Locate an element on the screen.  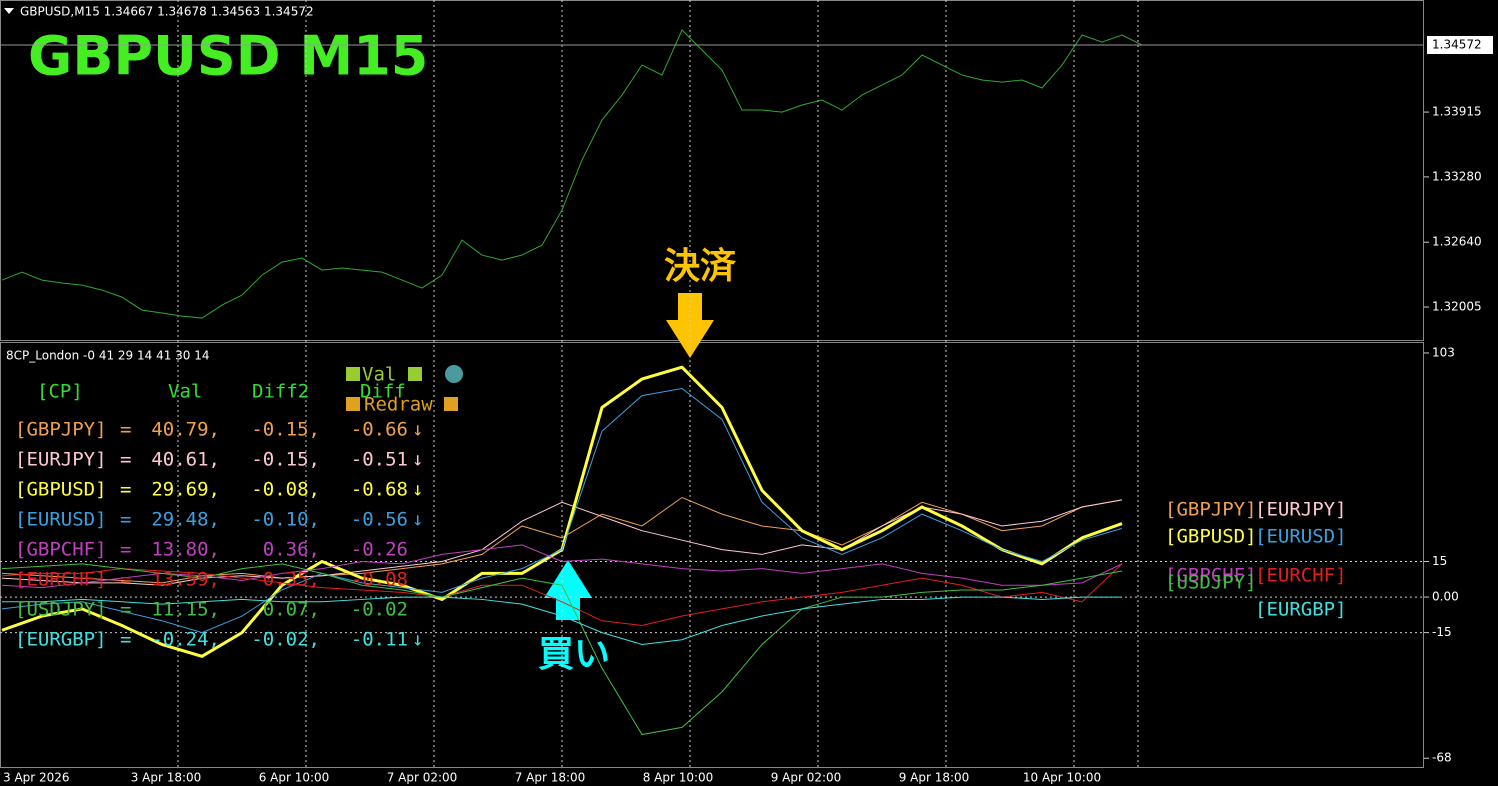
table-cell: -0.68 is located at coordinates (379, 490).